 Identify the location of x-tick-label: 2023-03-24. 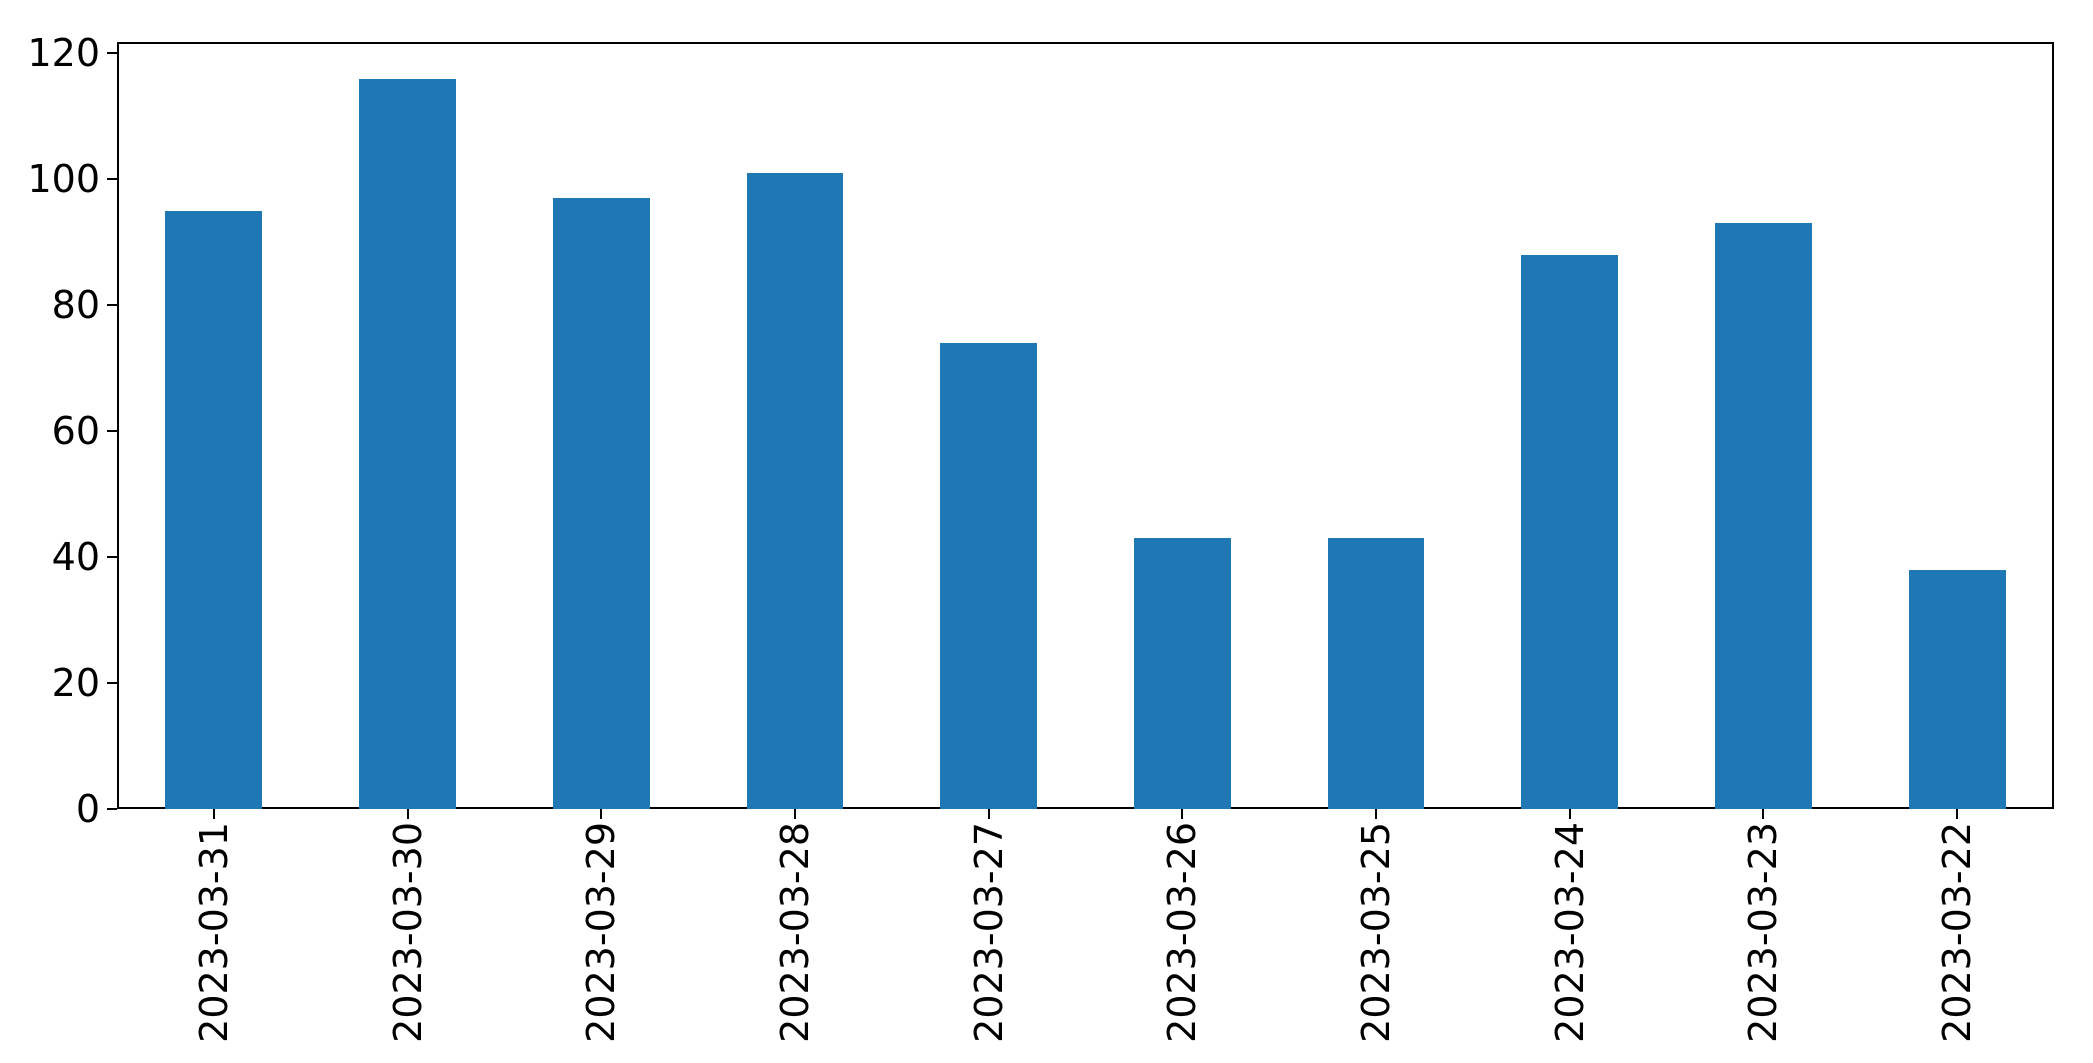
(1569, 932).